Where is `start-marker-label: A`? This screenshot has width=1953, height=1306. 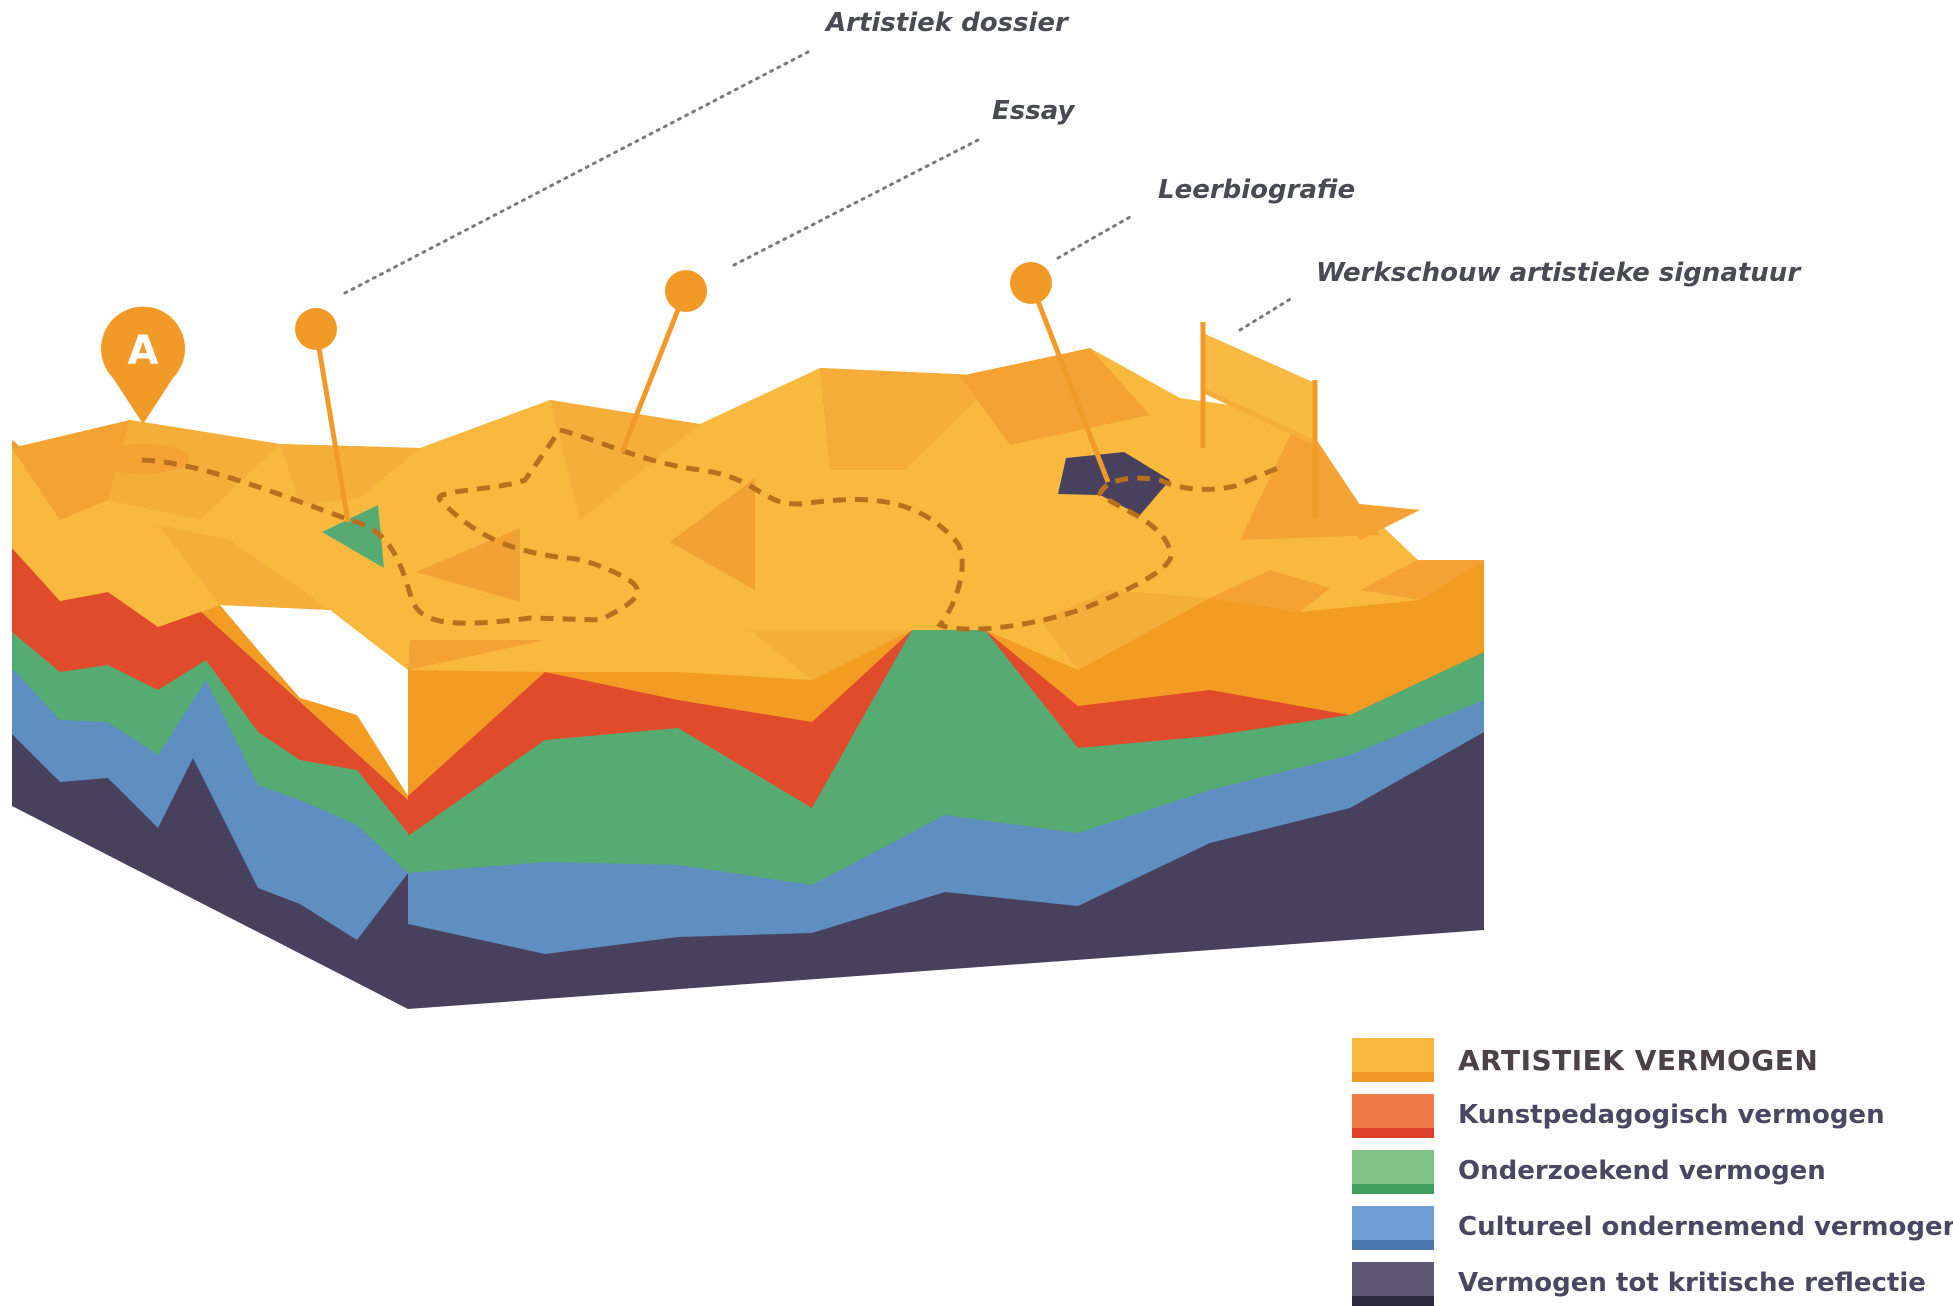
start-marker-label: A is located at coordinates (143, 351).